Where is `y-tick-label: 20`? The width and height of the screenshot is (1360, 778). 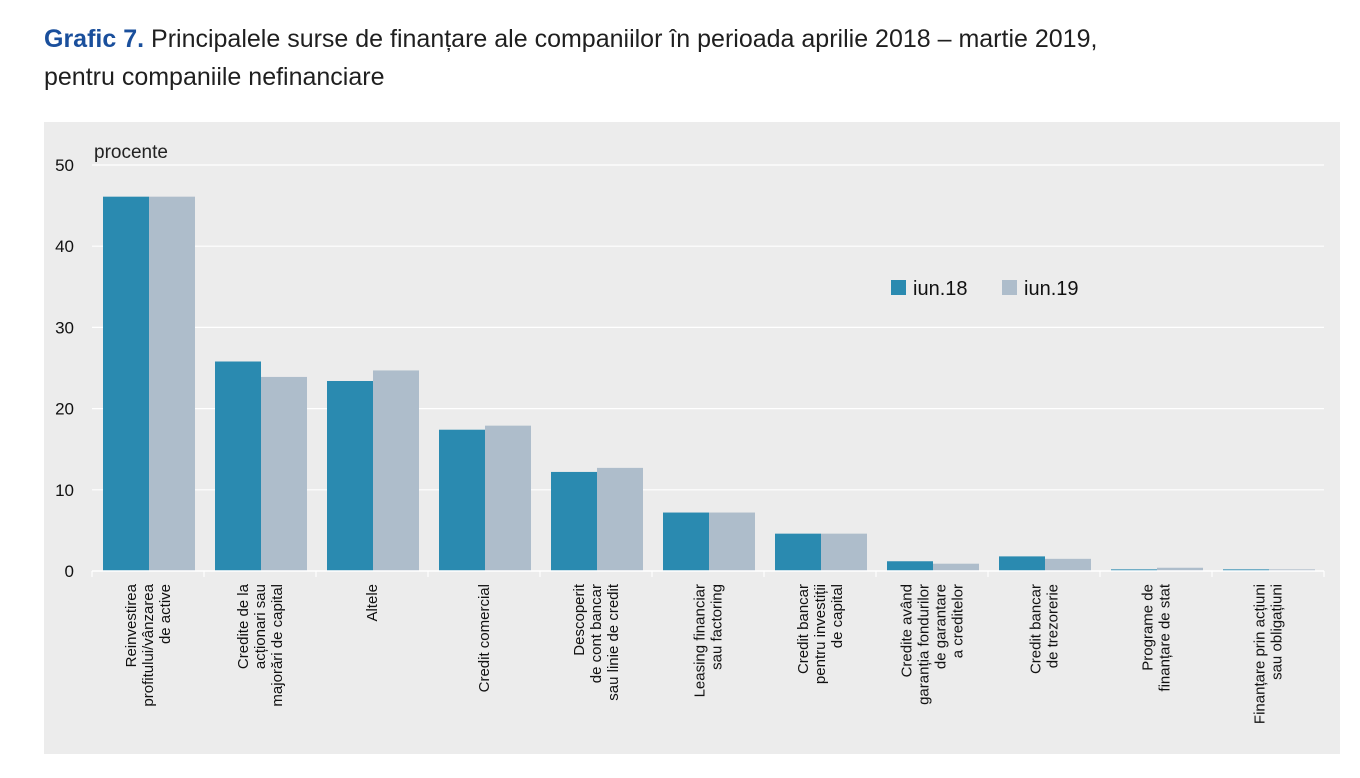 y-tick-label: 20 is located at coordinates (64, 409).